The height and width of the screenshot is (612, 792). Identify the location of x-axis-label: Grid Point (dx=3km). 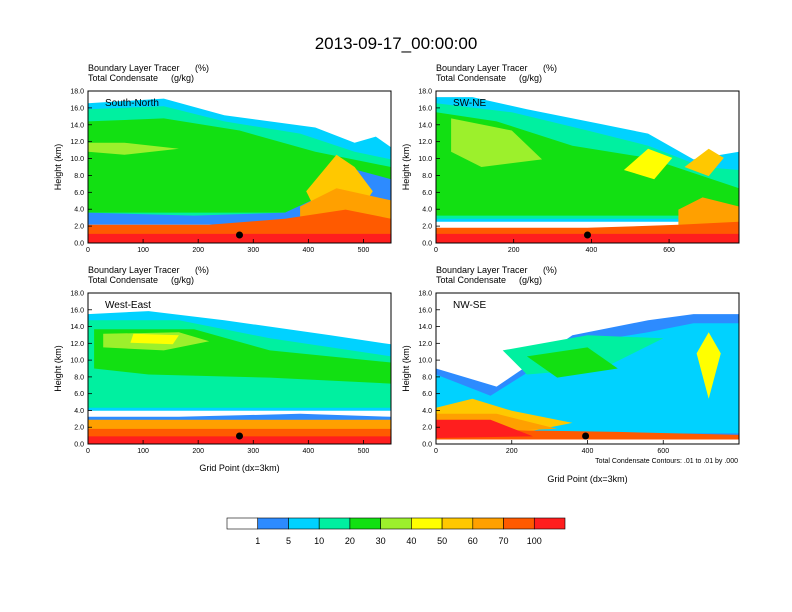
(587, 479).